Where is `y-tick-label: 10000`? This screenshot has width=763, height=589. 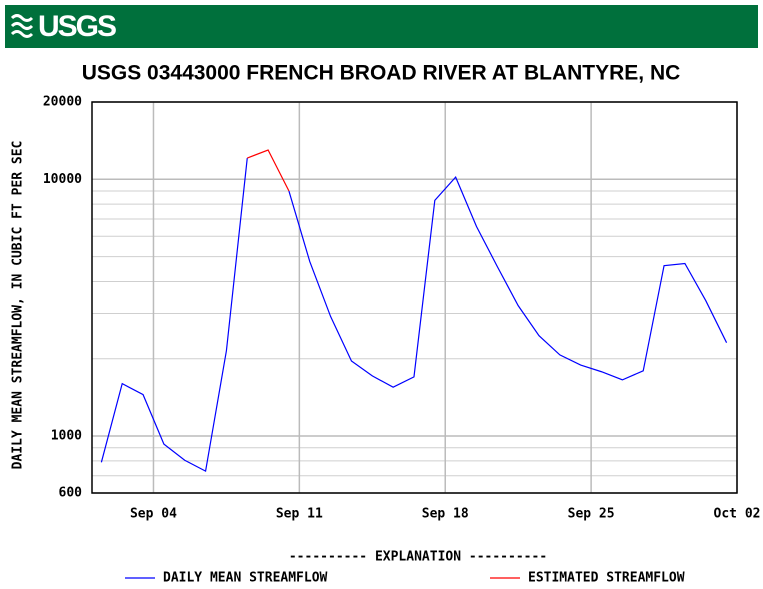 y-tick-label: 10000 is located at coordinates (62, 179).